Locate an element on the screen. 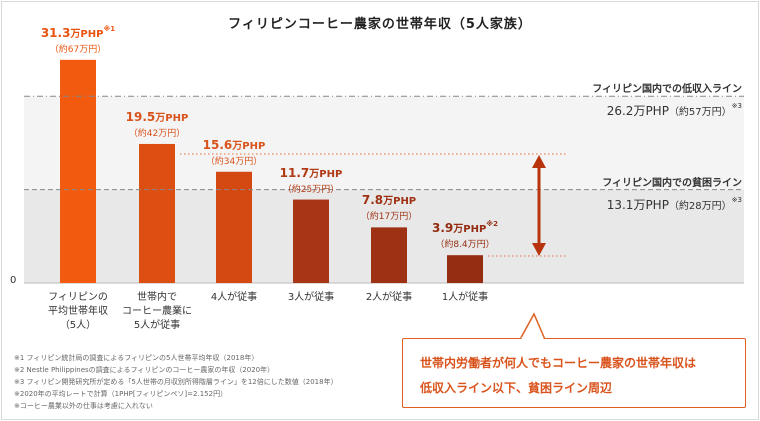  bar-value-label: 11.7万PHP is located at coordinates (311, 172).